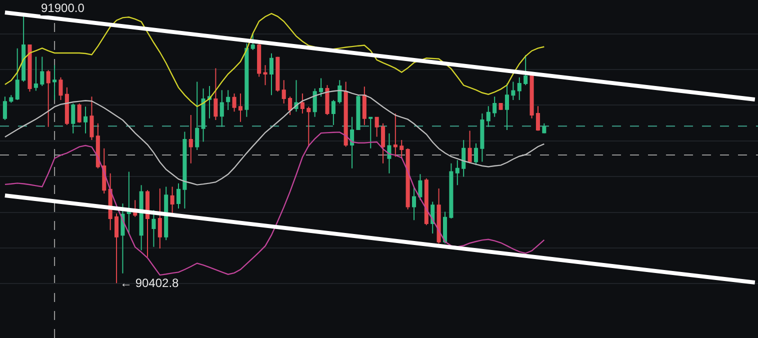 This screenshot has width=758, height=338. What do you see at coordinates (63, 8) in the screenshot?
I see `annotation: 91900.0` at bounding box center [63, 8].